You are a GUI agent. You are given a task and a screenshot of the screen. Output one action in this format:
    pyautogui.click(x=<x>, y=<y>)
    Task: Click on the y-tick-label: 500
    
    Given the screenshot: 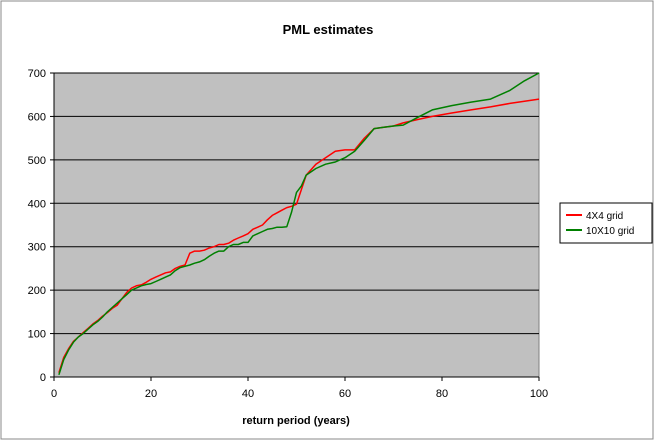 What is the action you would take?
    pyautogui.click(x=37, y=161)
    